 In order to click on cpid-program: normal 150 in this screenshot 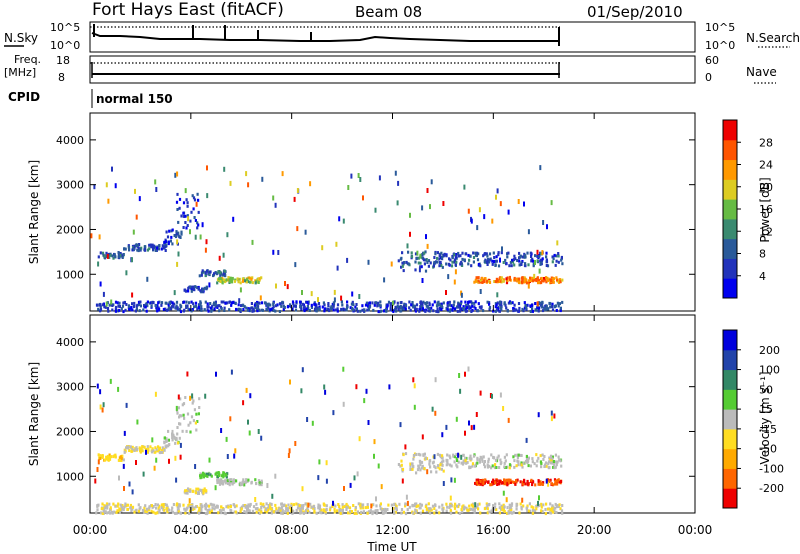, I will do `click(134, 99)`.